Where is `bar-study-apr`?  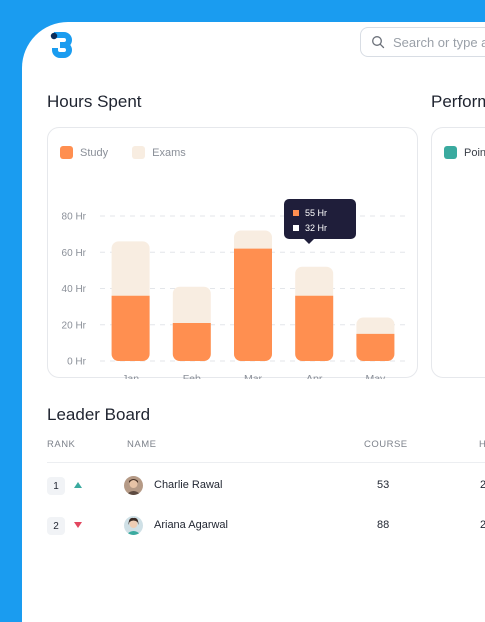 bar-study-apr is located at coordinates (314, 328).